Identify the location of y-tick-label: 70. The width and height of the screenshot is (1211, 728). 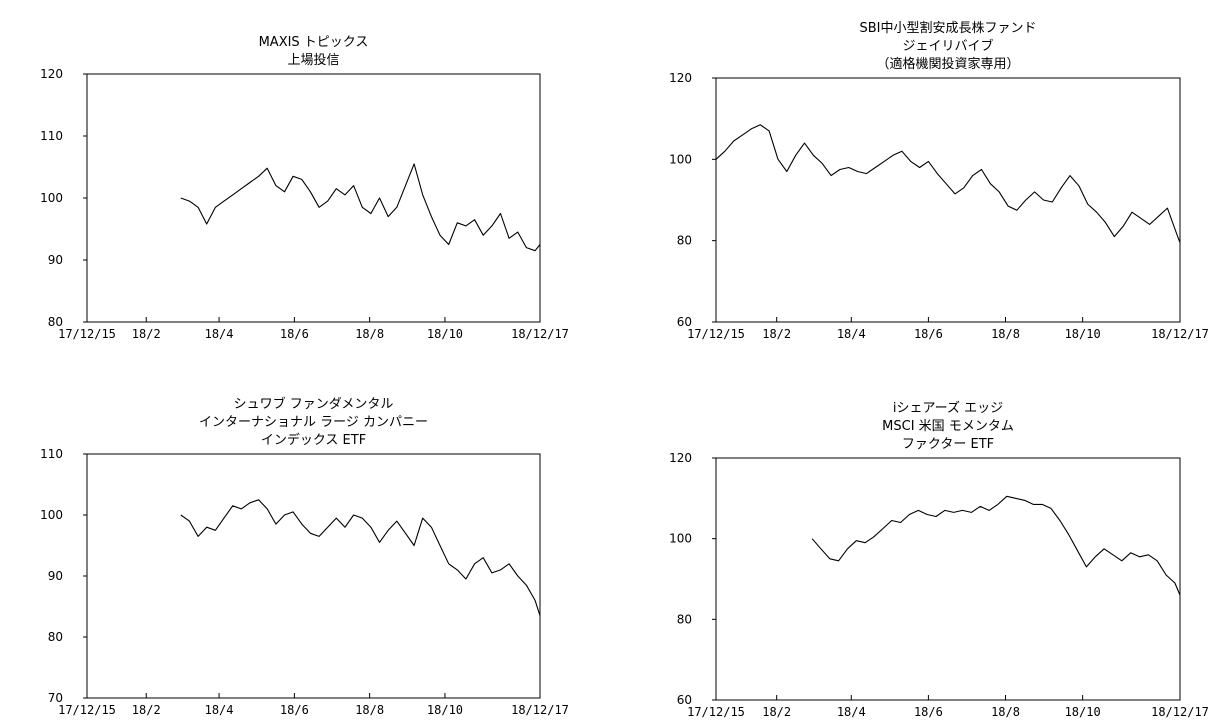
(55, 698).